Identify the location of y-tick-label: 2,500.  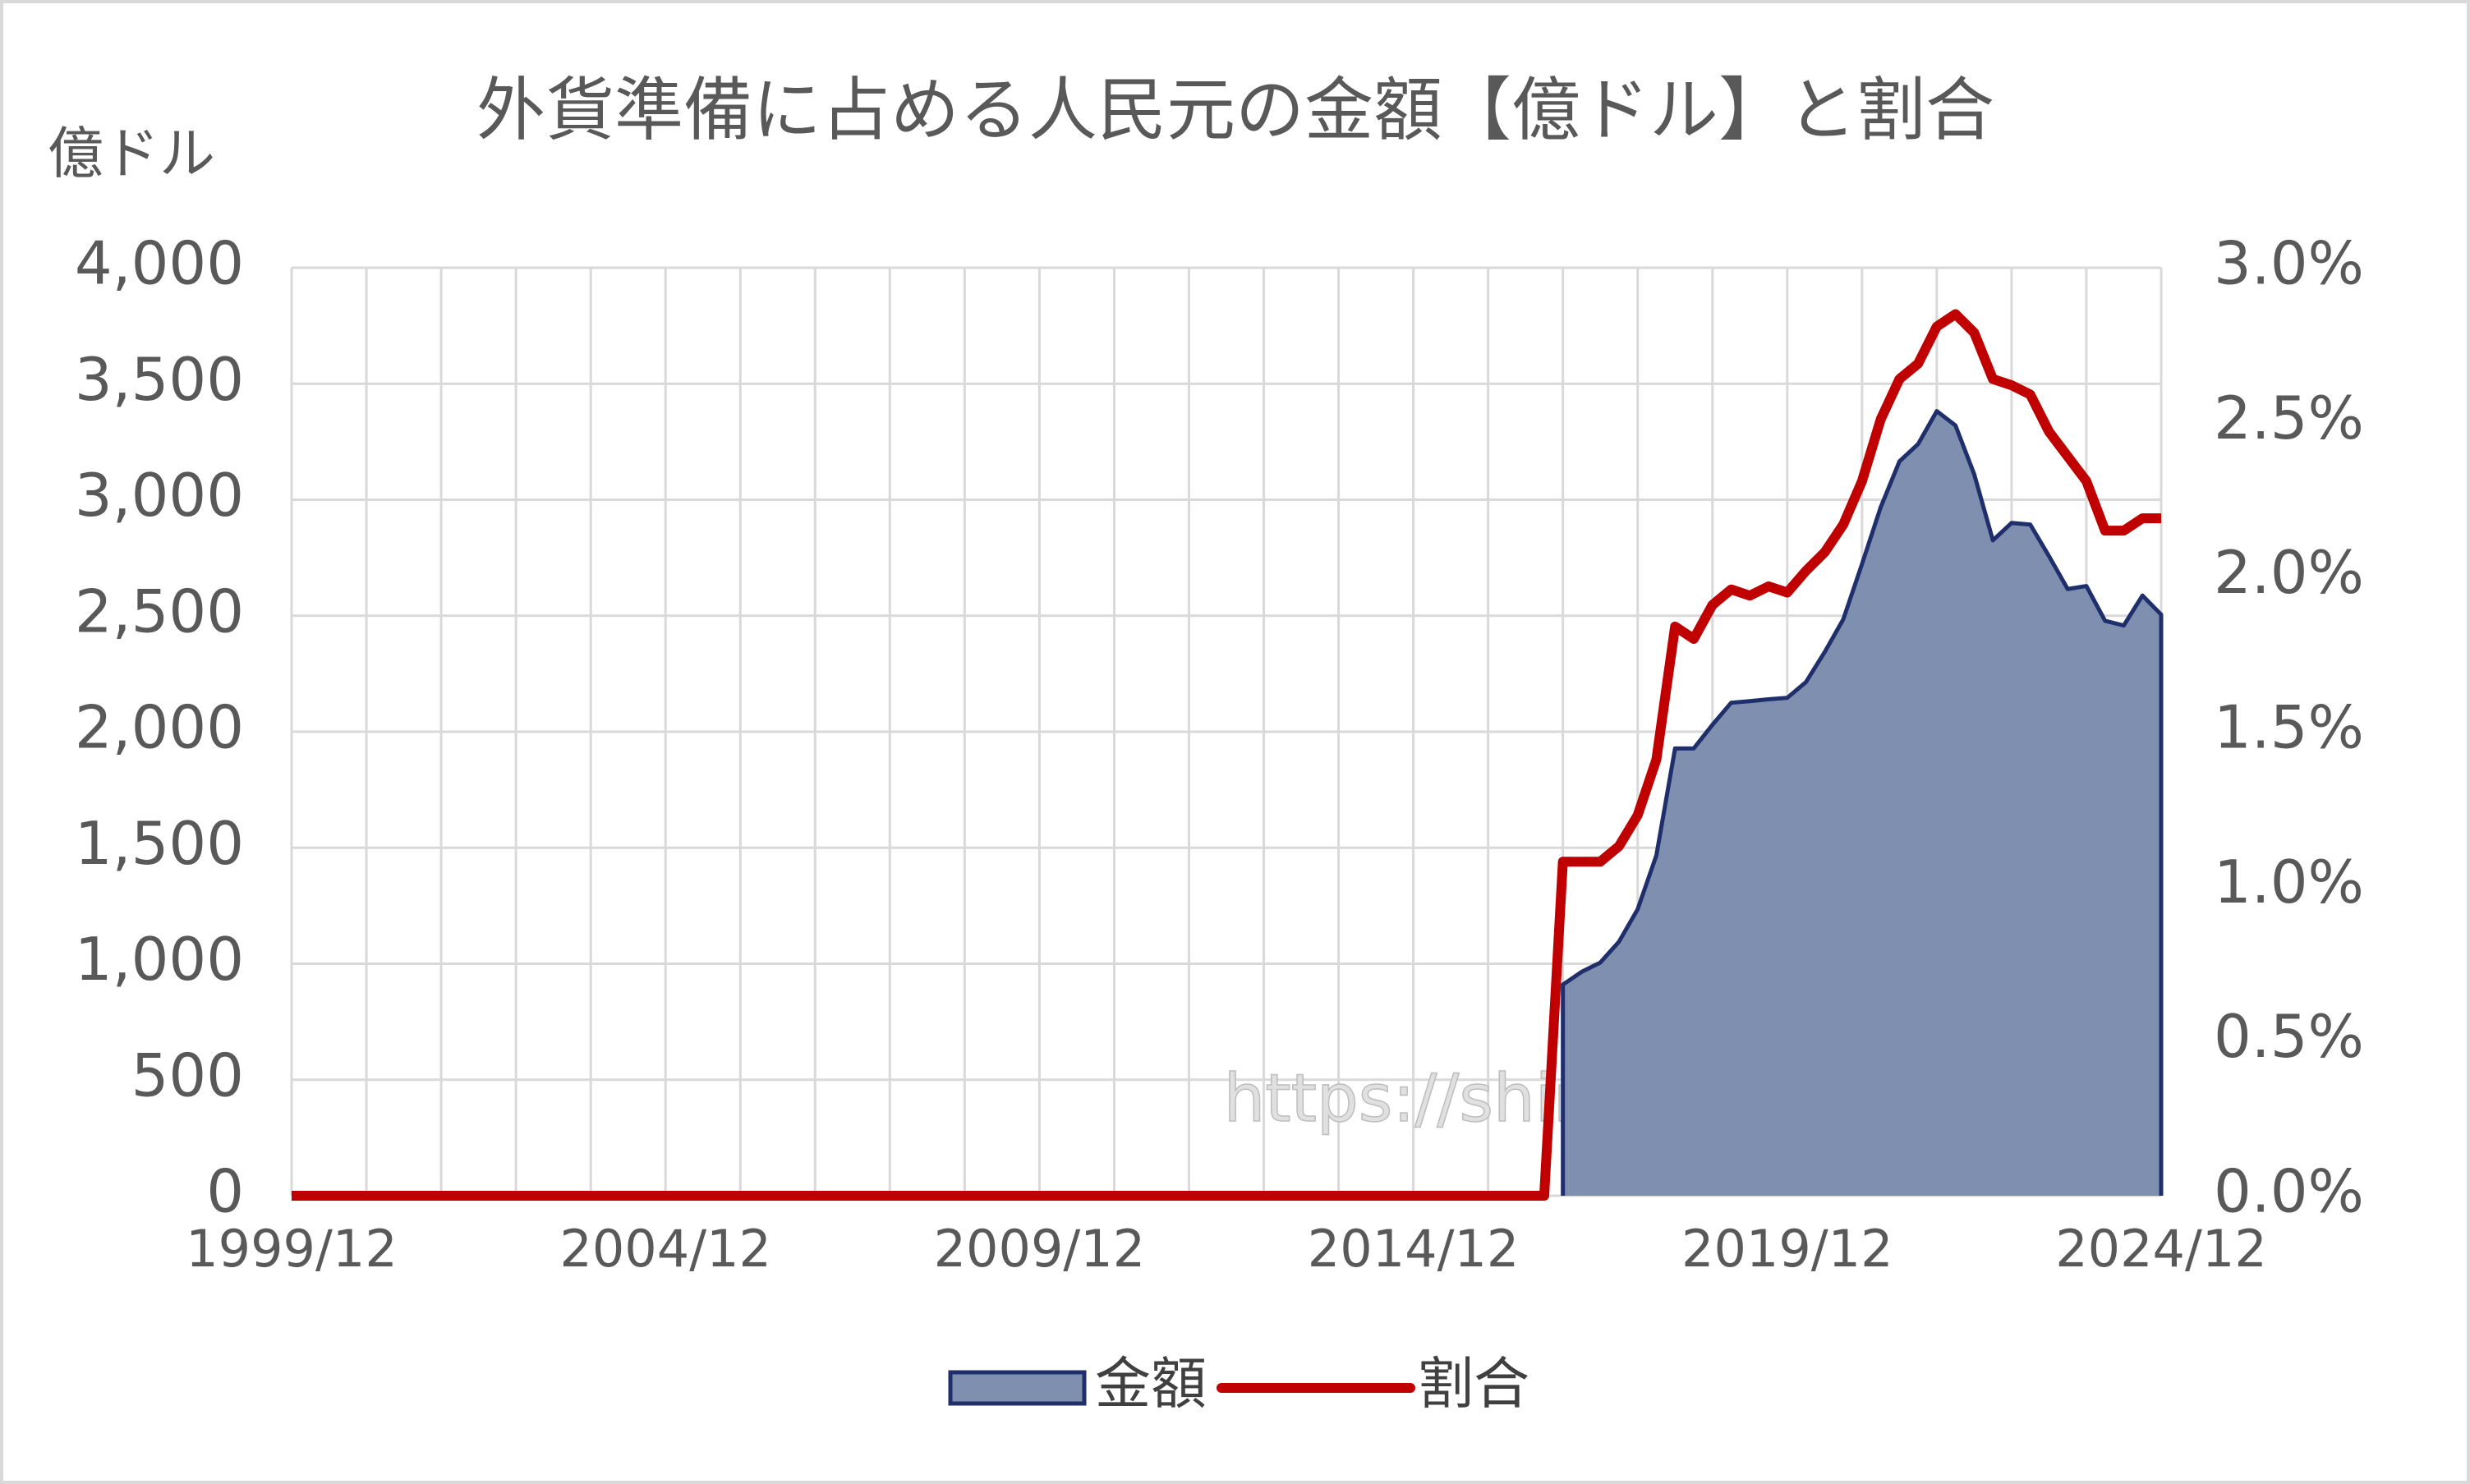
(159, 611).